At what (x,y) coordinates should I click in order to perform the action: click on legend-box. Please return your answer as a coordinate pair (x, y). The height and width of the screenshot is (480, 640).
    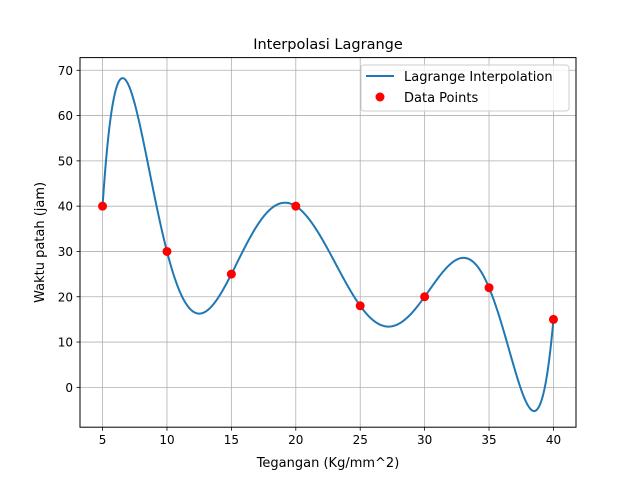
    Looking at the image, I should click on (465, 88).